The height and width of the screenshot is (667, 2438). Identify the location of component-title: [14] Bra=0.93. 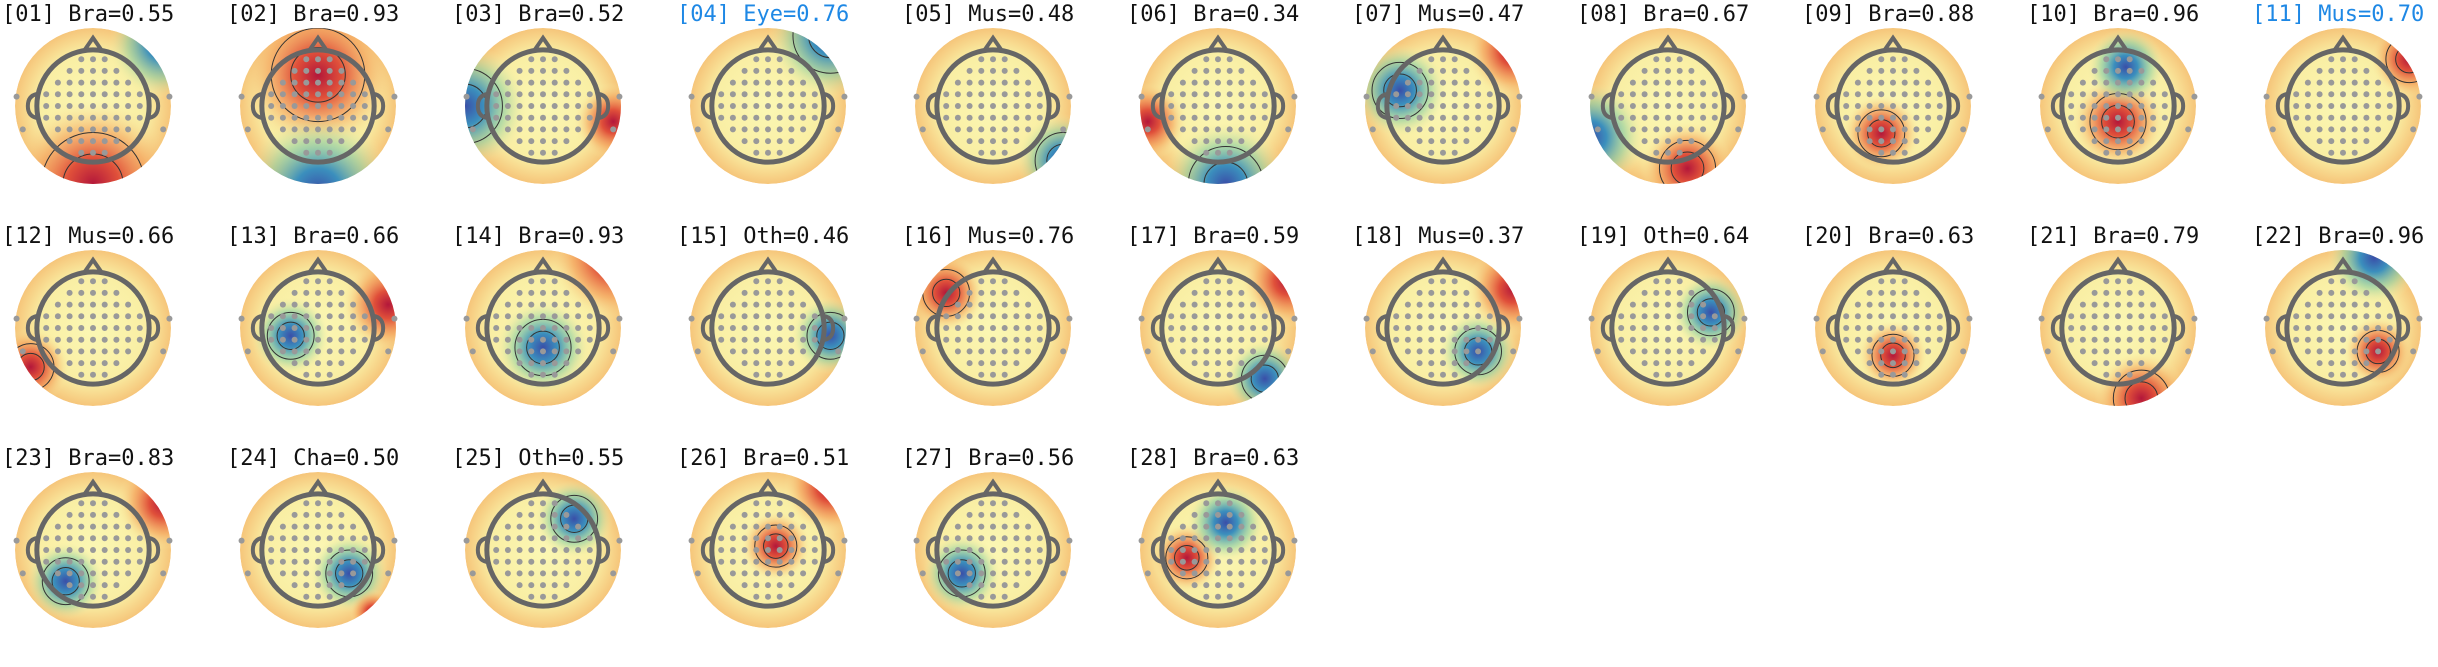
(538, 236).